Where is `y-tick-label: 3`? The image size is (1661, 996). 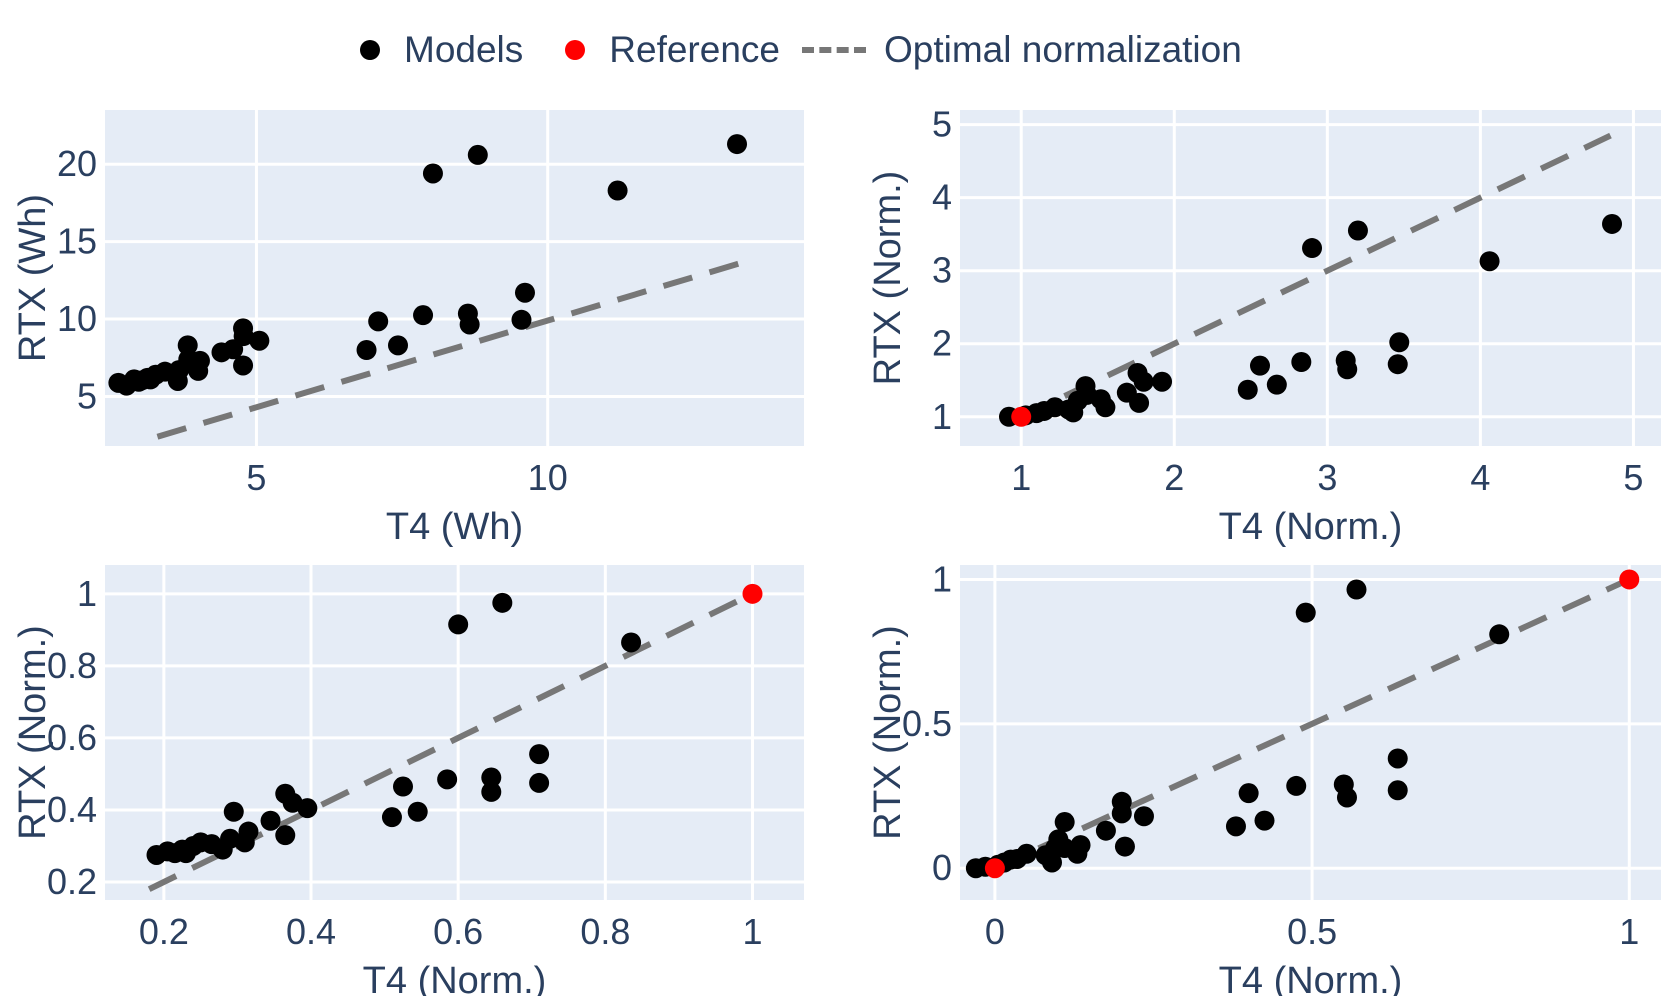 y-tick-label: 3 is located at coordinates (942, 270).